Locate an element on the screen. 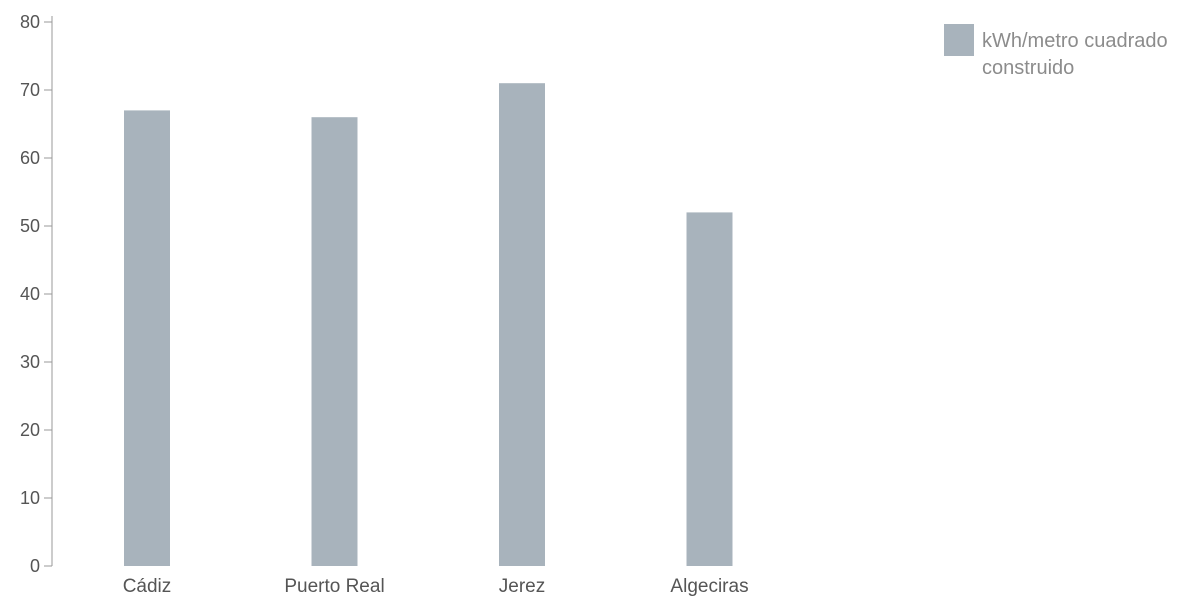 The width and height of the screenshot is (1200, 606). y-tick-label-80: 80 is located at coordinates (30, 22).